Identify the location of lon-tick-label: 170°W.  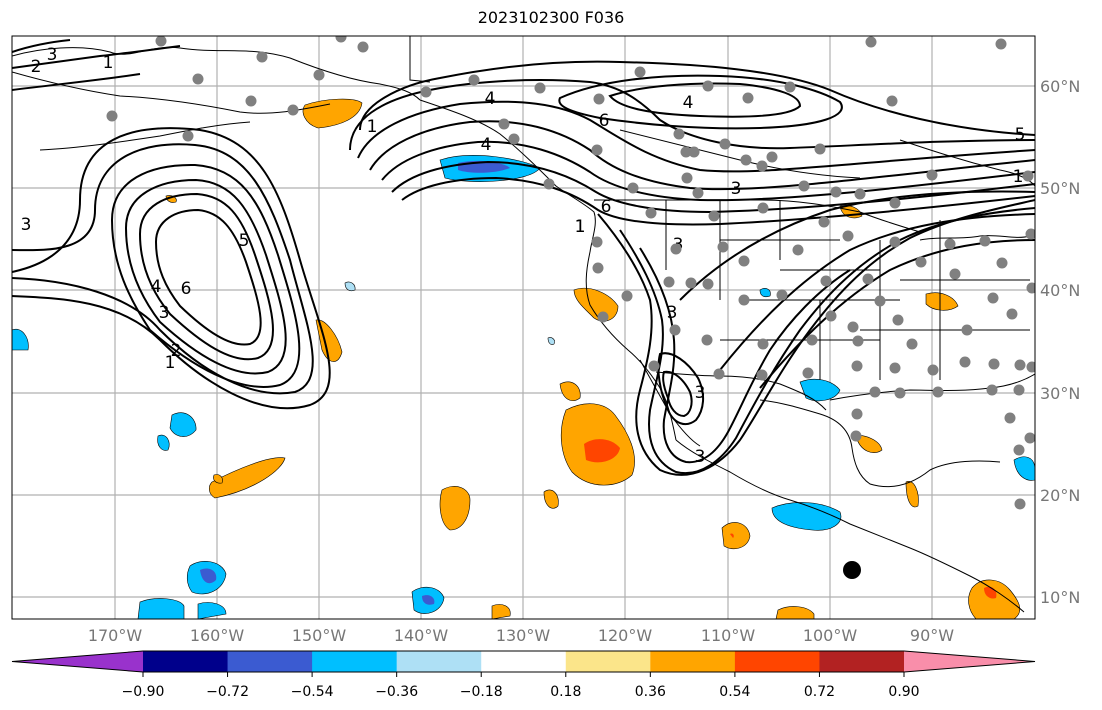
(115, 635).